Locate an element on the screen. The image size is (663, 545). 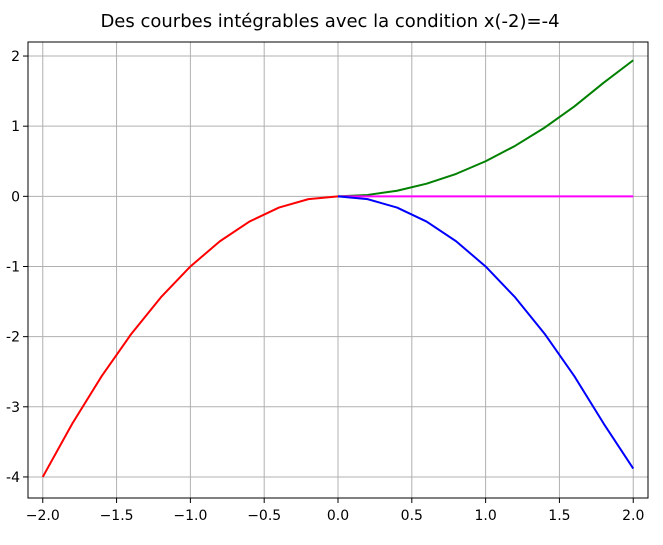
x-tick-label: 0.0 is located at coordinates (338, 516).